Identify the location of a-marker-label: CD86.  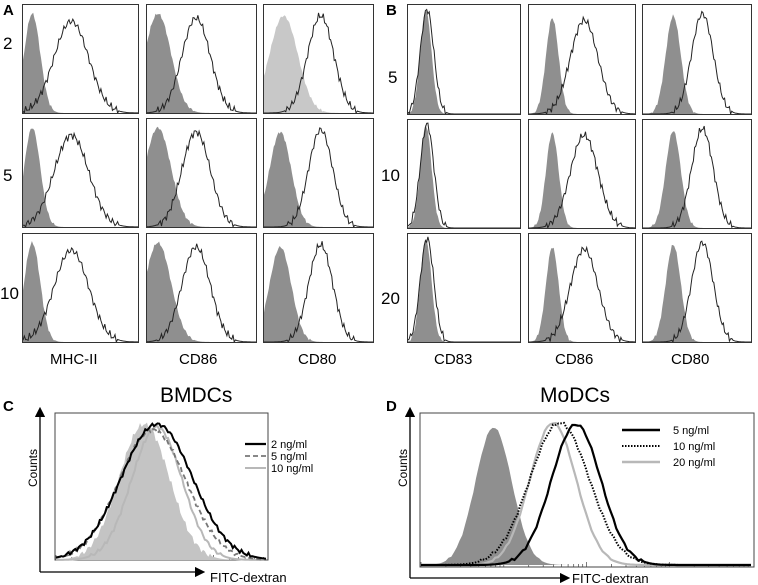
(198, 359).